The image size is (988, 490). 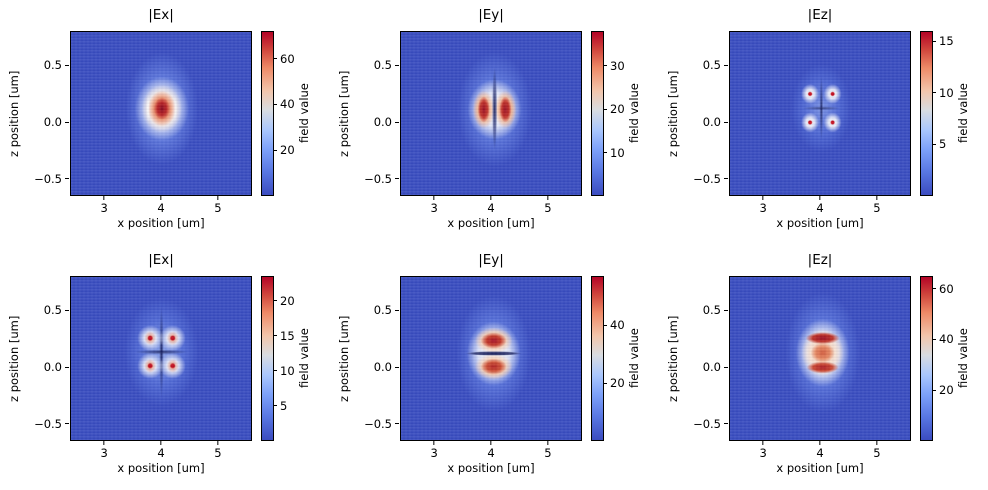 I want to click on plot-area: 0.5 0.0 −0.5 3 4 5 20 40 field value, so click(x=502, y=368).